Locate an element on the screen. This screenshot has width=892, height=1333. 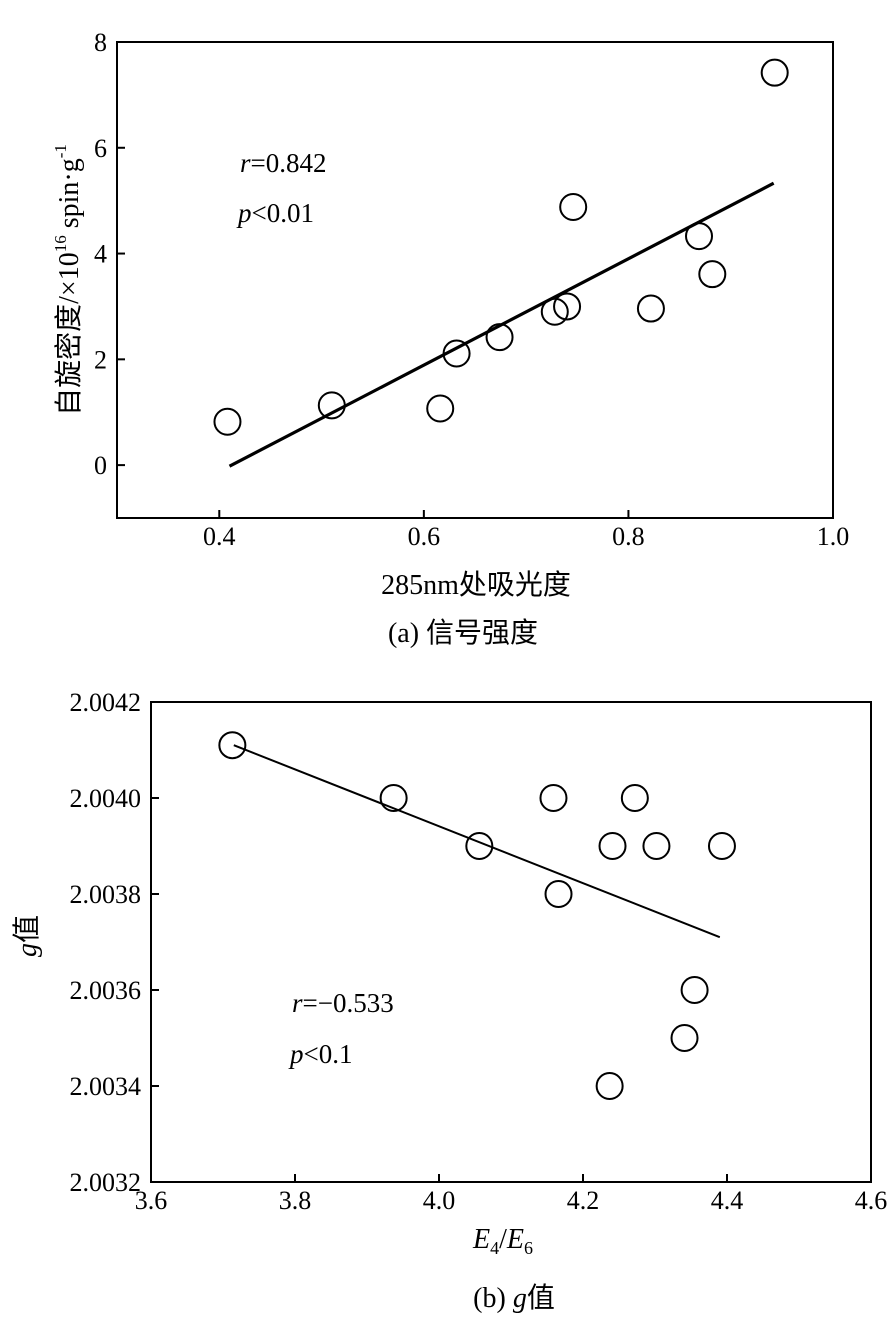
p-label-b: p<0.1 is located at coordinates (320, 1054).